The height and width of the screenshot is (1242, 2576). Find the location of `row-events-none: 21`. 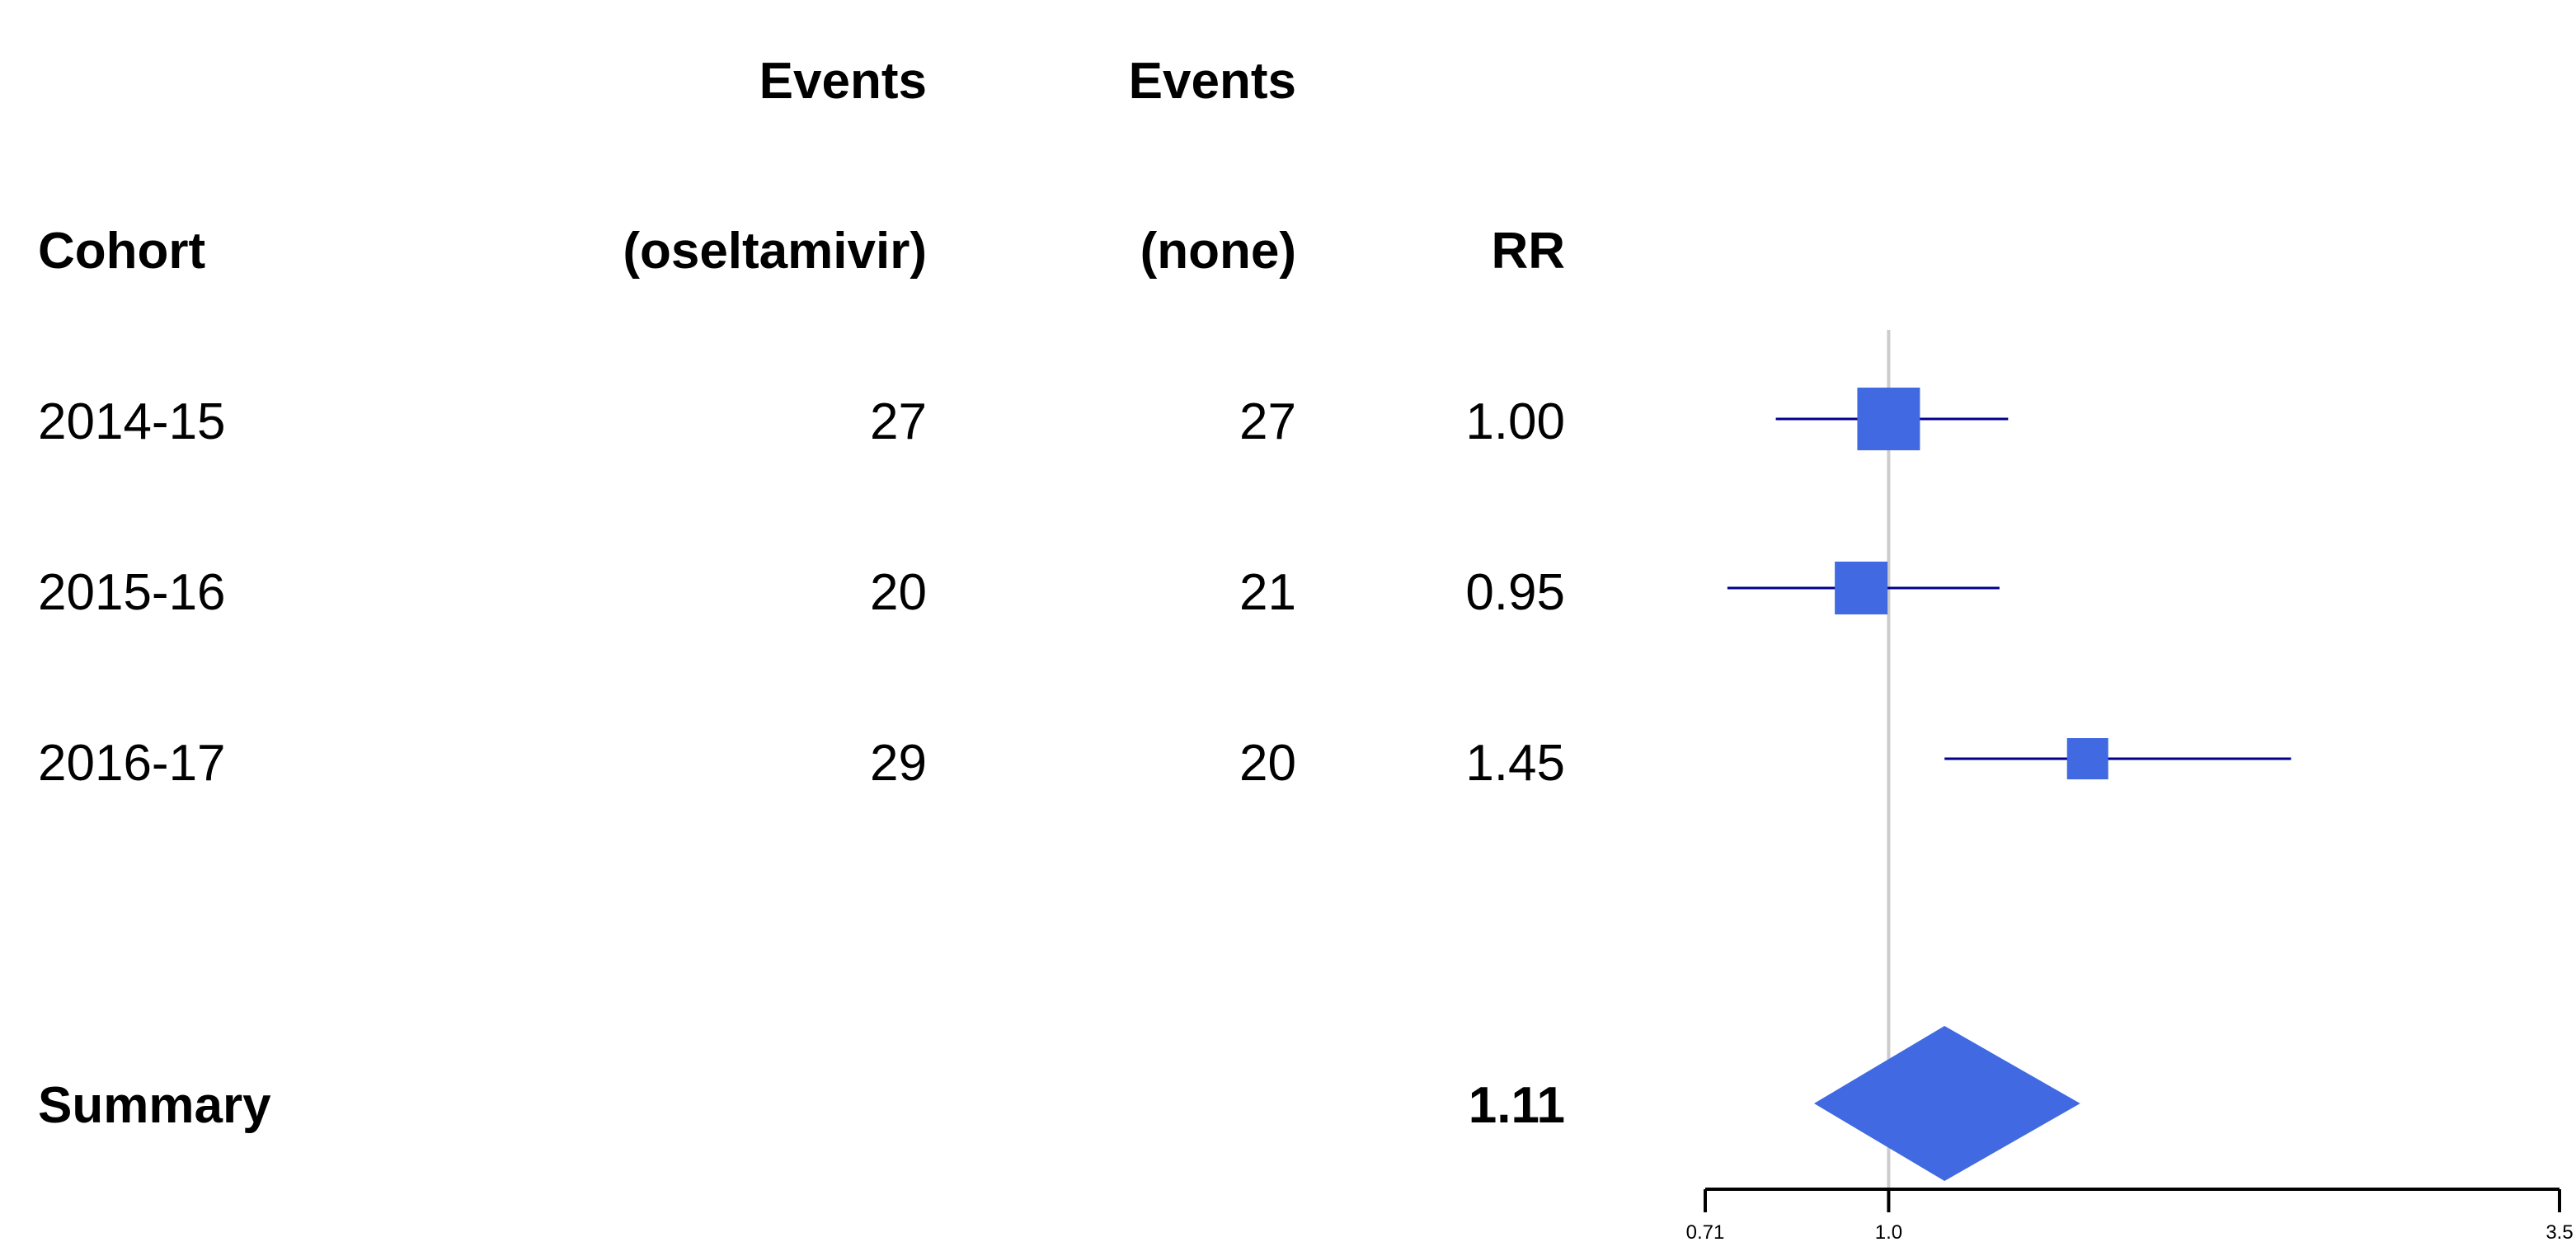

row-events-none: 21 is located at coordinates (1267, 592).